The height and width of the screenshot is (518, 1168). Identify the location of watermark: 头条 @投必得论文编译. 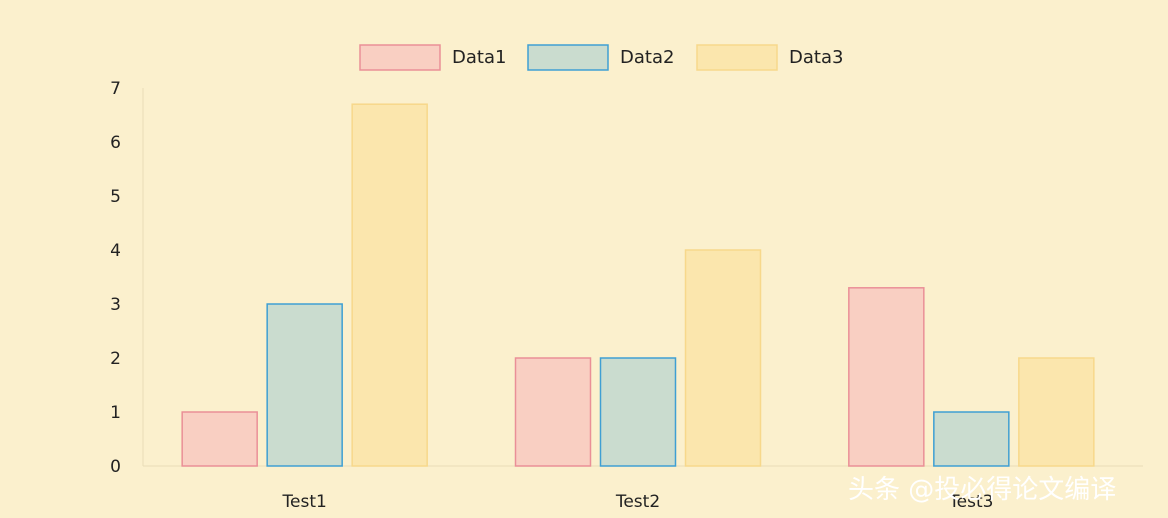
(982, 490).